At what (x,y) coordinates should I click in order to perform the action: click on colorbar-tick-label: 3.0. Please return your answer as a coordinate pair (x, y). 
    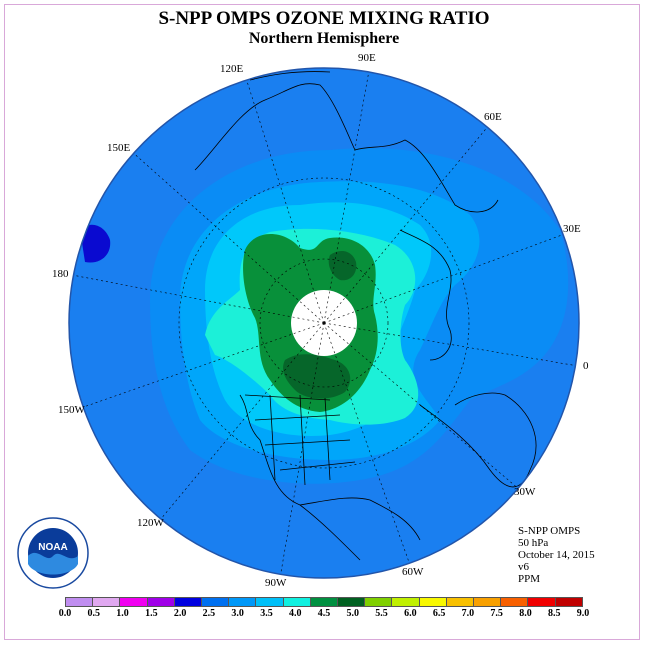
    Looking at the image, I should click on (237, 613).